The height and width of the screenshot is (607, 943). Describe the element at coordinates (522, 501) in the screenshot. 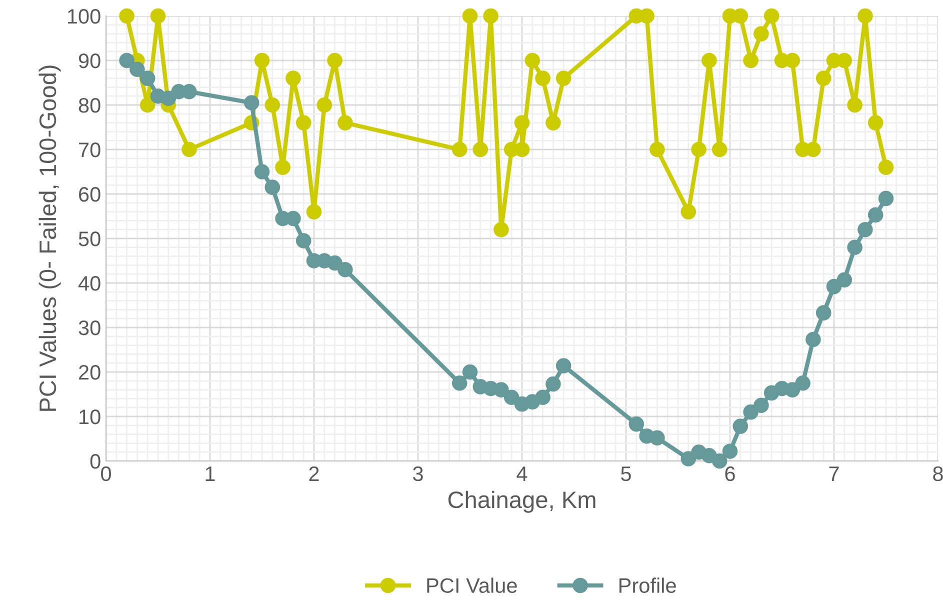

I see `x-axis-title: Chainage, Km` at that location.